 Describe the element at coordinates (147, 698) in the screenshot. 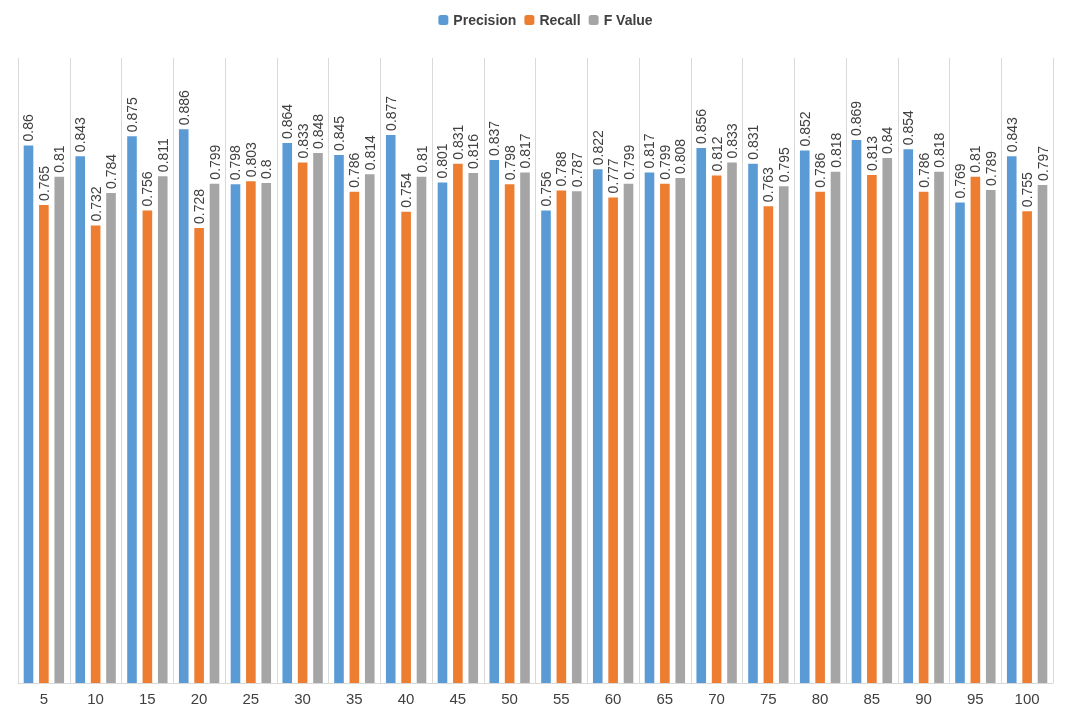

I see `x-tick-label: 15` at that location.